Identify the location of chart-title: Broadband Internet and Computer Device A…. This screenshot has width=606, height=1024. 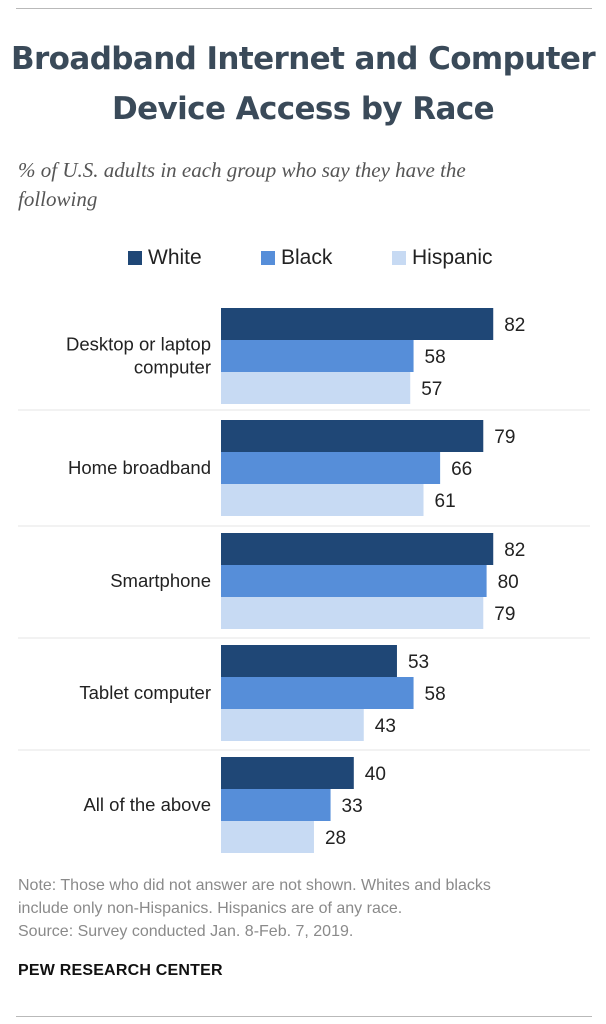
(303, 84).